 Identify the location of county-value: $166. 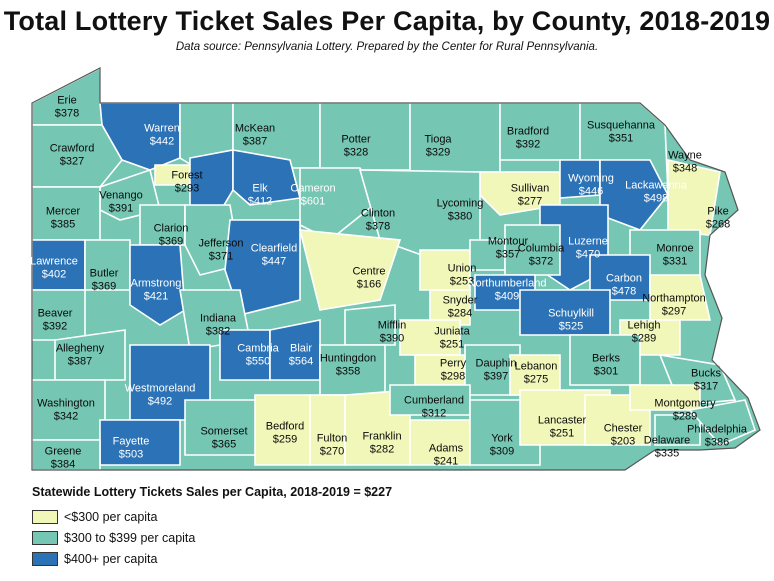
(369, 284).